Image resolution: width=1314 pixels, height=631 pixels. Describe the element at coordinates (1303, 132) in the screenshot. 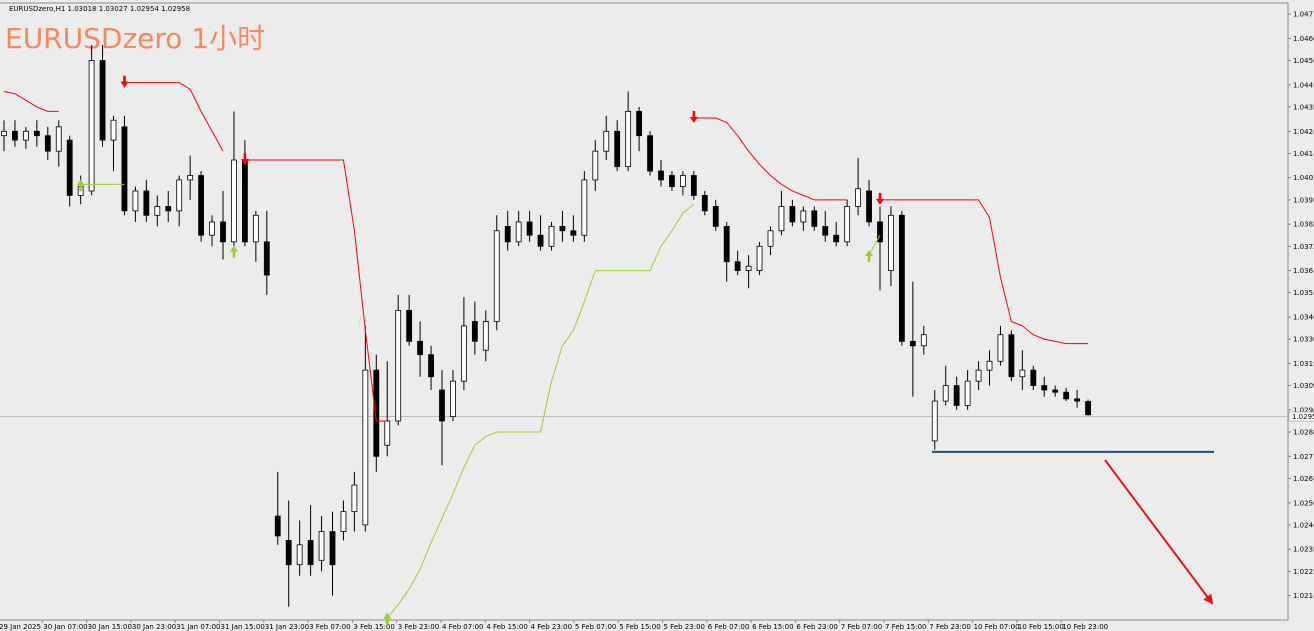

I see `y-tick-label: 1.0424` at that location.